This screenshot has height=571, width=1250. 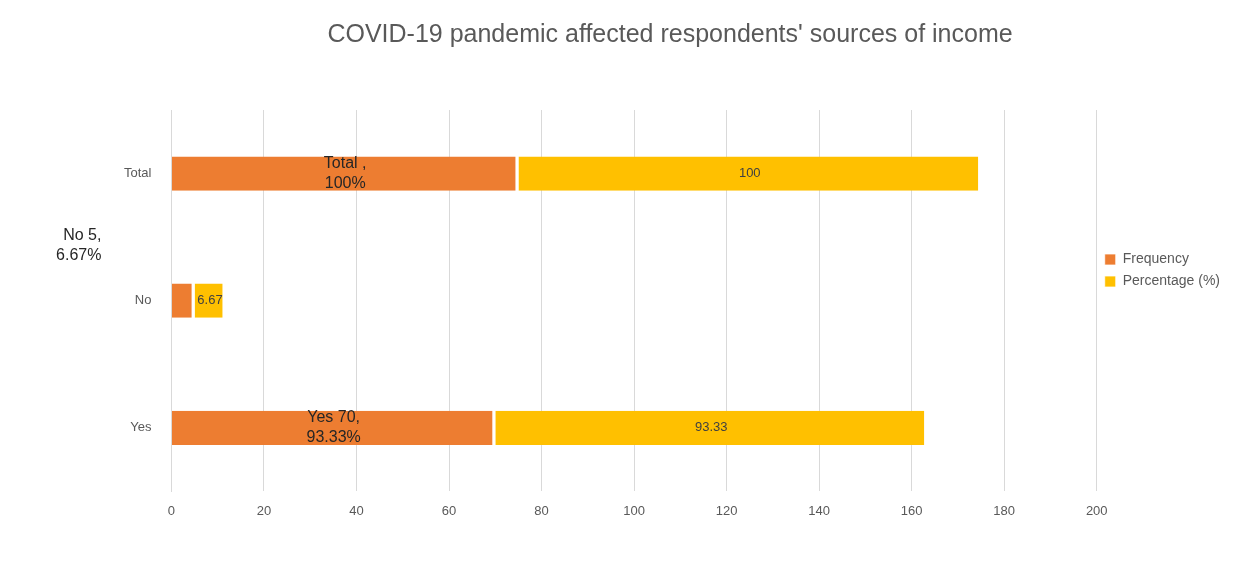 What do you see at coordinates (210, 300) in the screenshot?
I see `data-label: 6.67` at bounding box center [210, 300].